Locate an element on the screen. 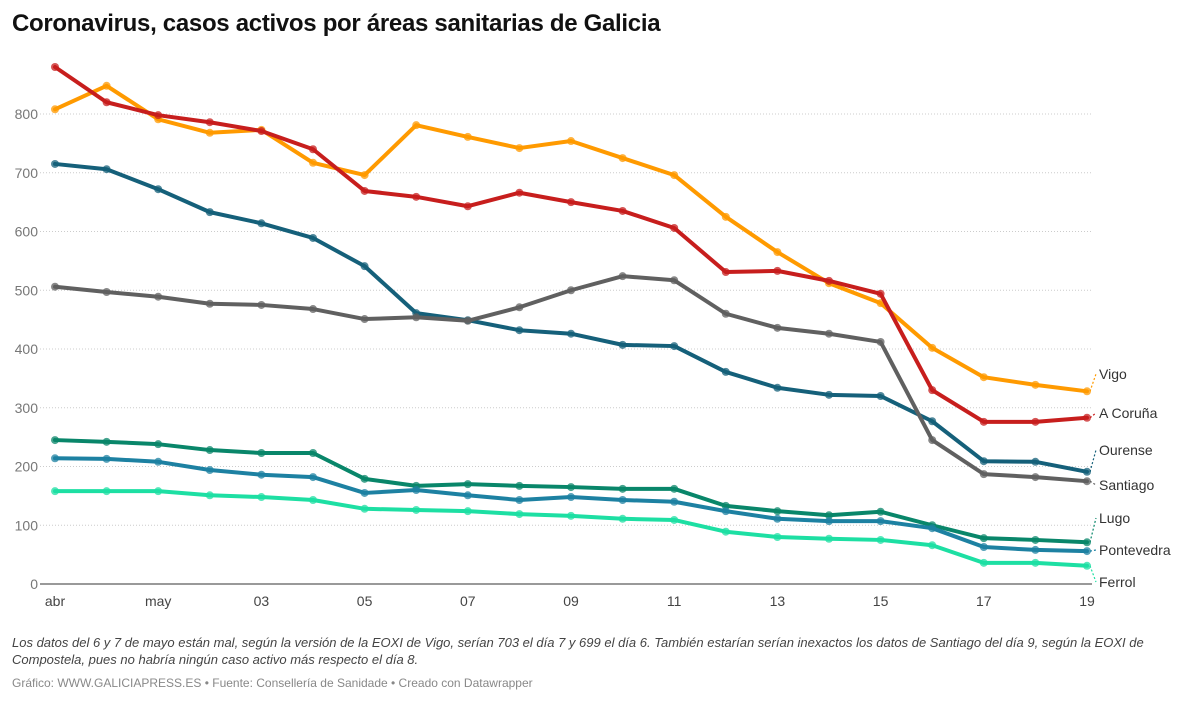 This screenshot has width=1199, height=709. x-tick-label: 07 is located at coordinates (468, 601).